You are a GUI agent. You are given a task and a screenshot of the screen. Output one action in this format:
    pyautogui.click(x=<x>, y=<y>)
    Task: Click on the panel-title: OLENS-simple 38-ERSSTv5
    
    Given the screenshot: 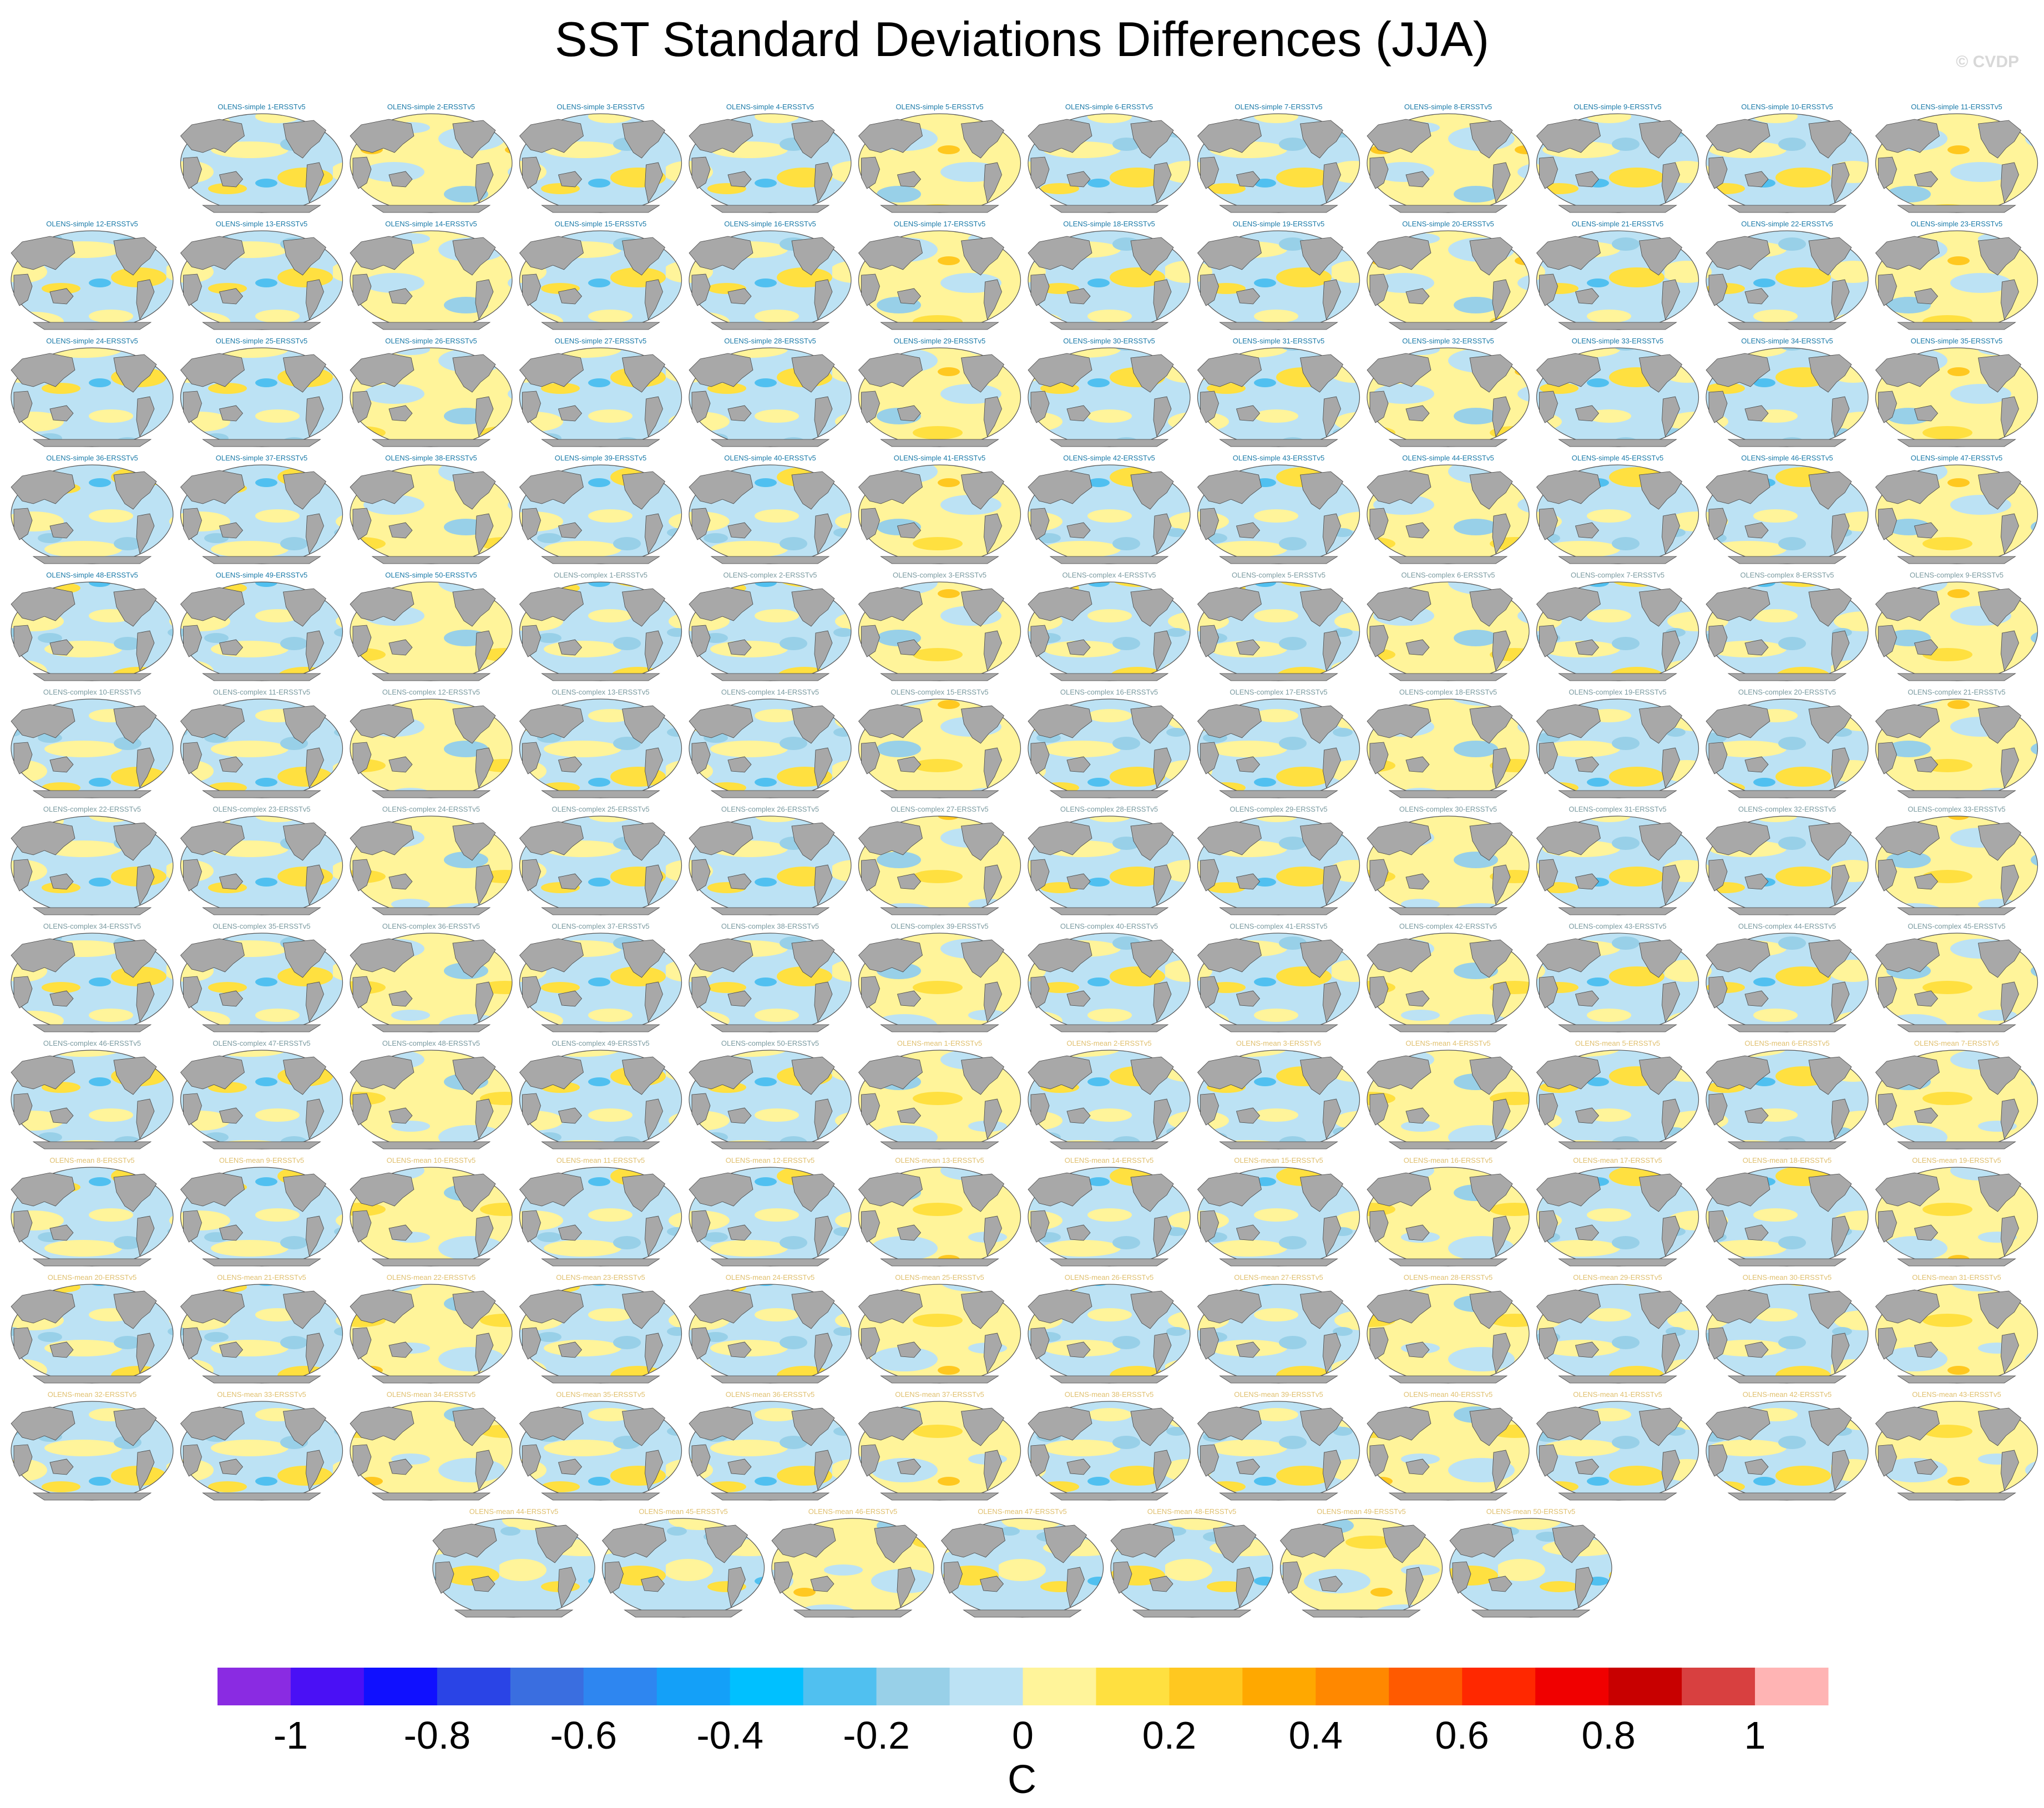 What is the action you would take?
    pyautogui.click(x=431, y=458)
    